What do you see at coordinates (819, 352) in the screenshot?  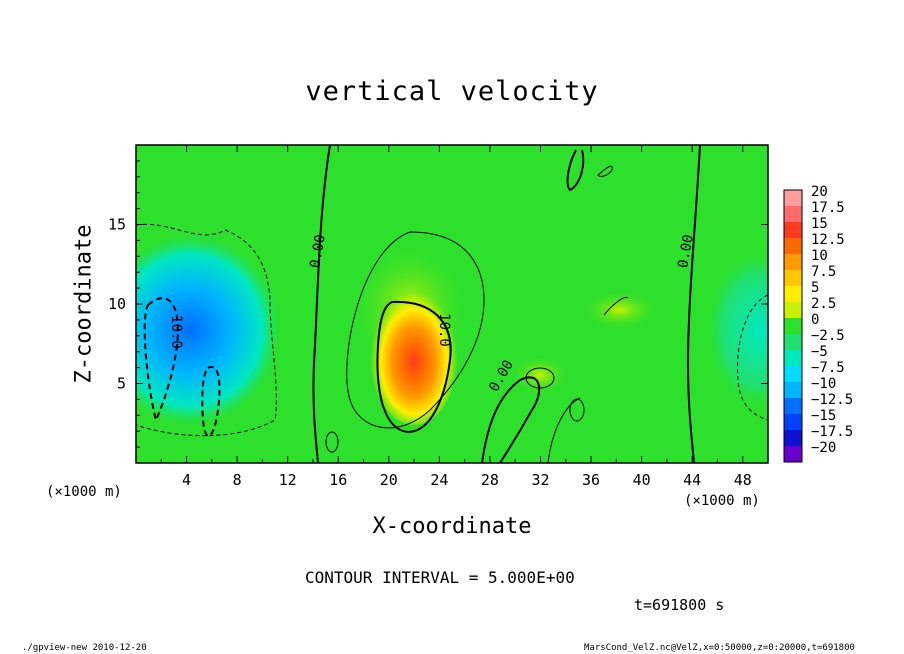 I see `colorbar-label: −5` at bounding box center [819, 352].